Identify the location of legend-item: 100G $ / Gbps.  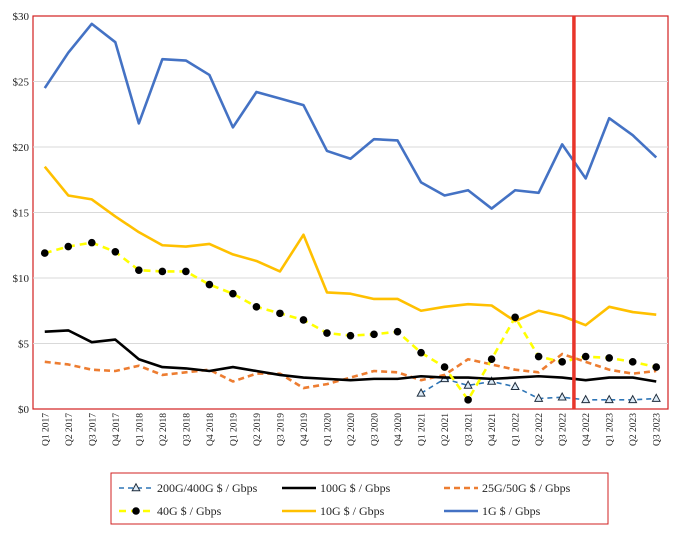
(336, 488).